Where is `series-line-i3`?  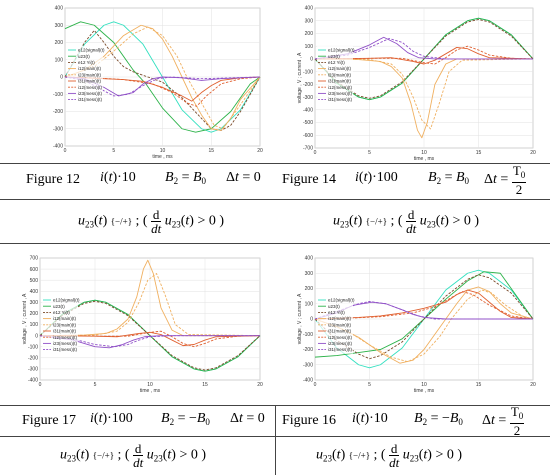 series-line-i3 is located at coordinates (149, 342).